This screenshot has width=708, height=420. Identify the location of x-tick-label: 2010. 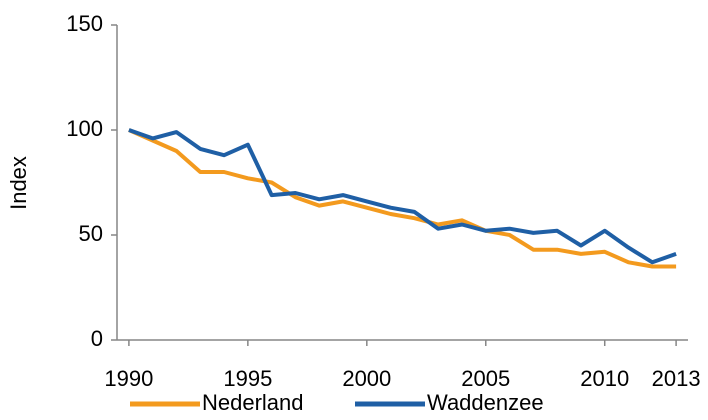
(604, 378).